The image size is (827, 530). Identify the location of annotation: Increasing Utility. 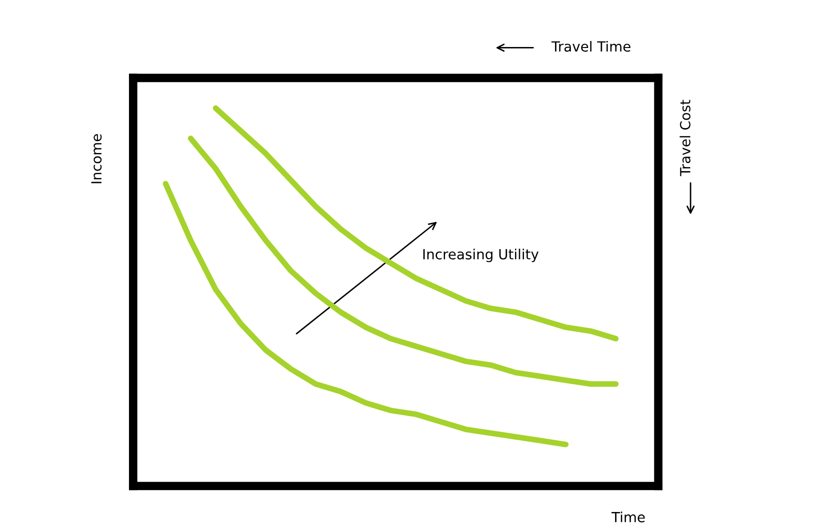
(481, 255).